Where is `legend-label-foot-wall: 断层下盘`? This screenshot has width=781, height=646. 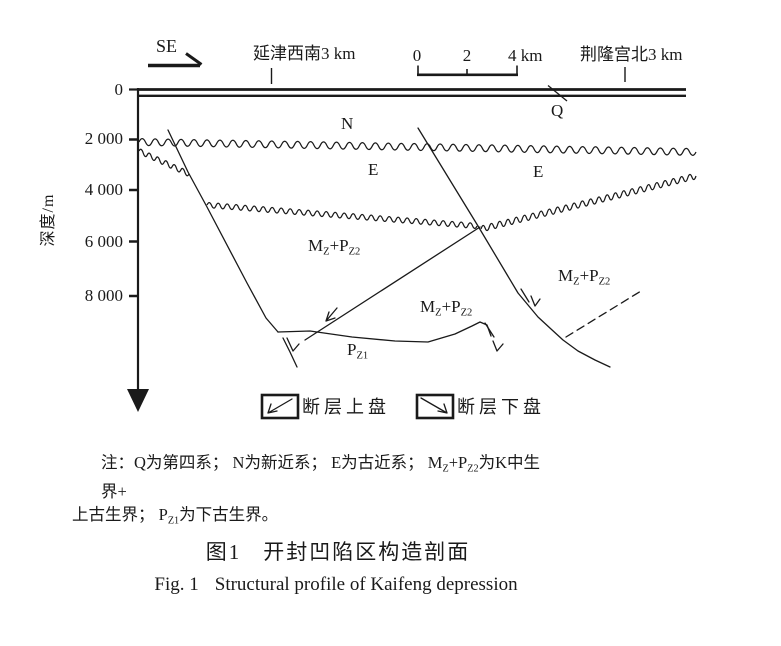 legend-label-foot-wall: 断层下盘 is located at coordinates (501, 407).